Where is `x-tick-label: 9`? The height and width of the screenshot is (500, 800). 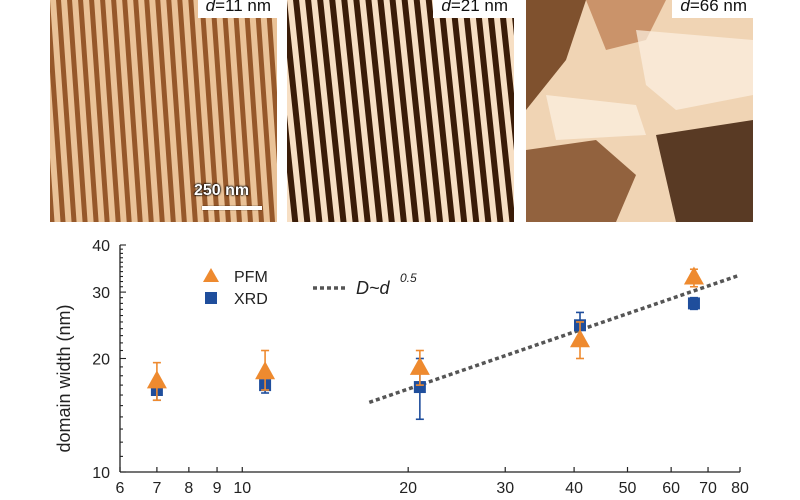 x-tick-label: 9 is located at coordinates (217, 488).